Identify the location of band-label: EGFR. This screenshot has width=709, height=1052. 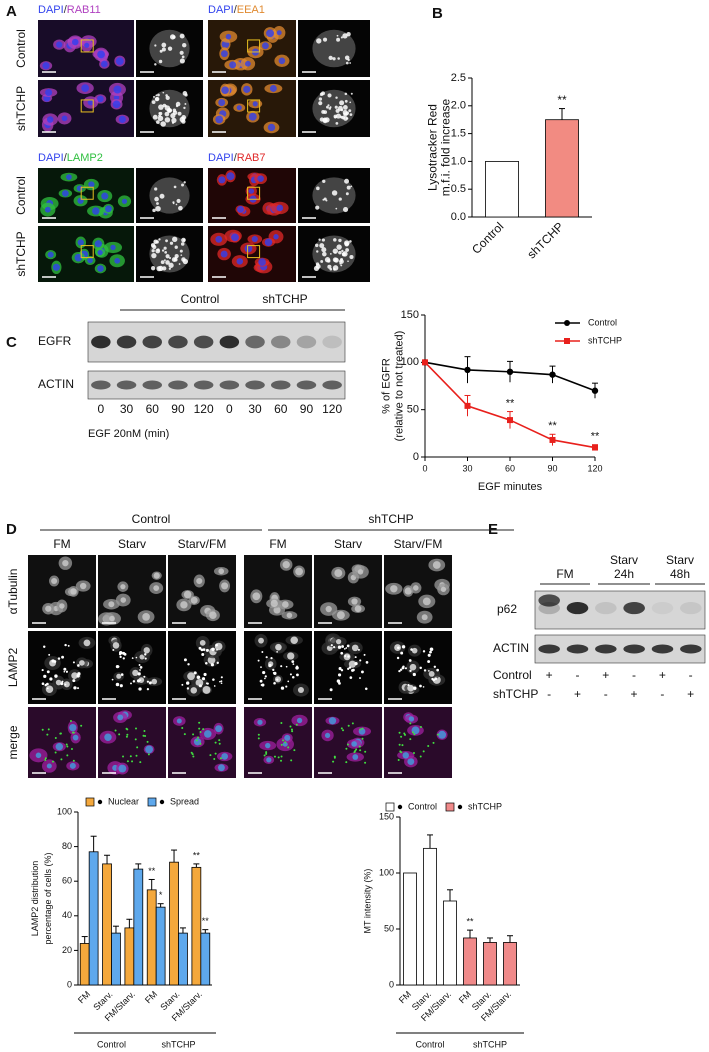
(55, 341).